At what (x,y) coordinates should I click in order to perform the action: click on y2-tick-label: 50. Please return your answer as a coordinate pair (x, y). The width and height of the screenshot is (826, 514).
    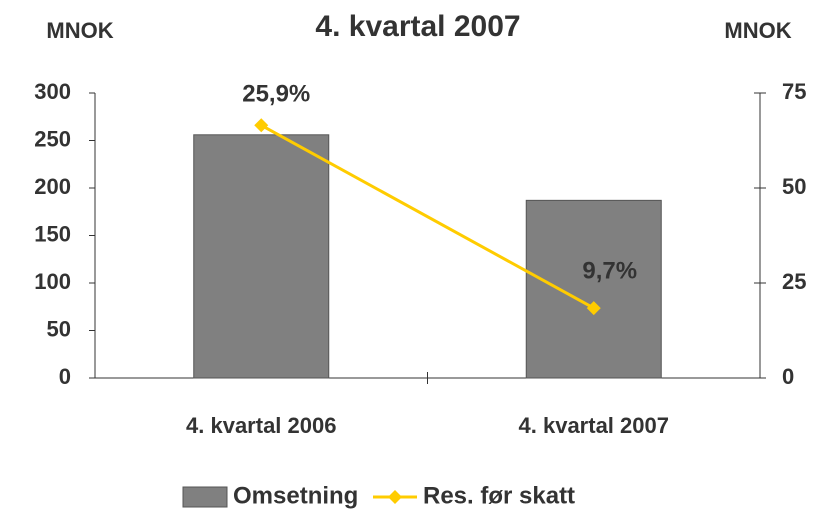
    Looking at the image, I should click on (794, 186).